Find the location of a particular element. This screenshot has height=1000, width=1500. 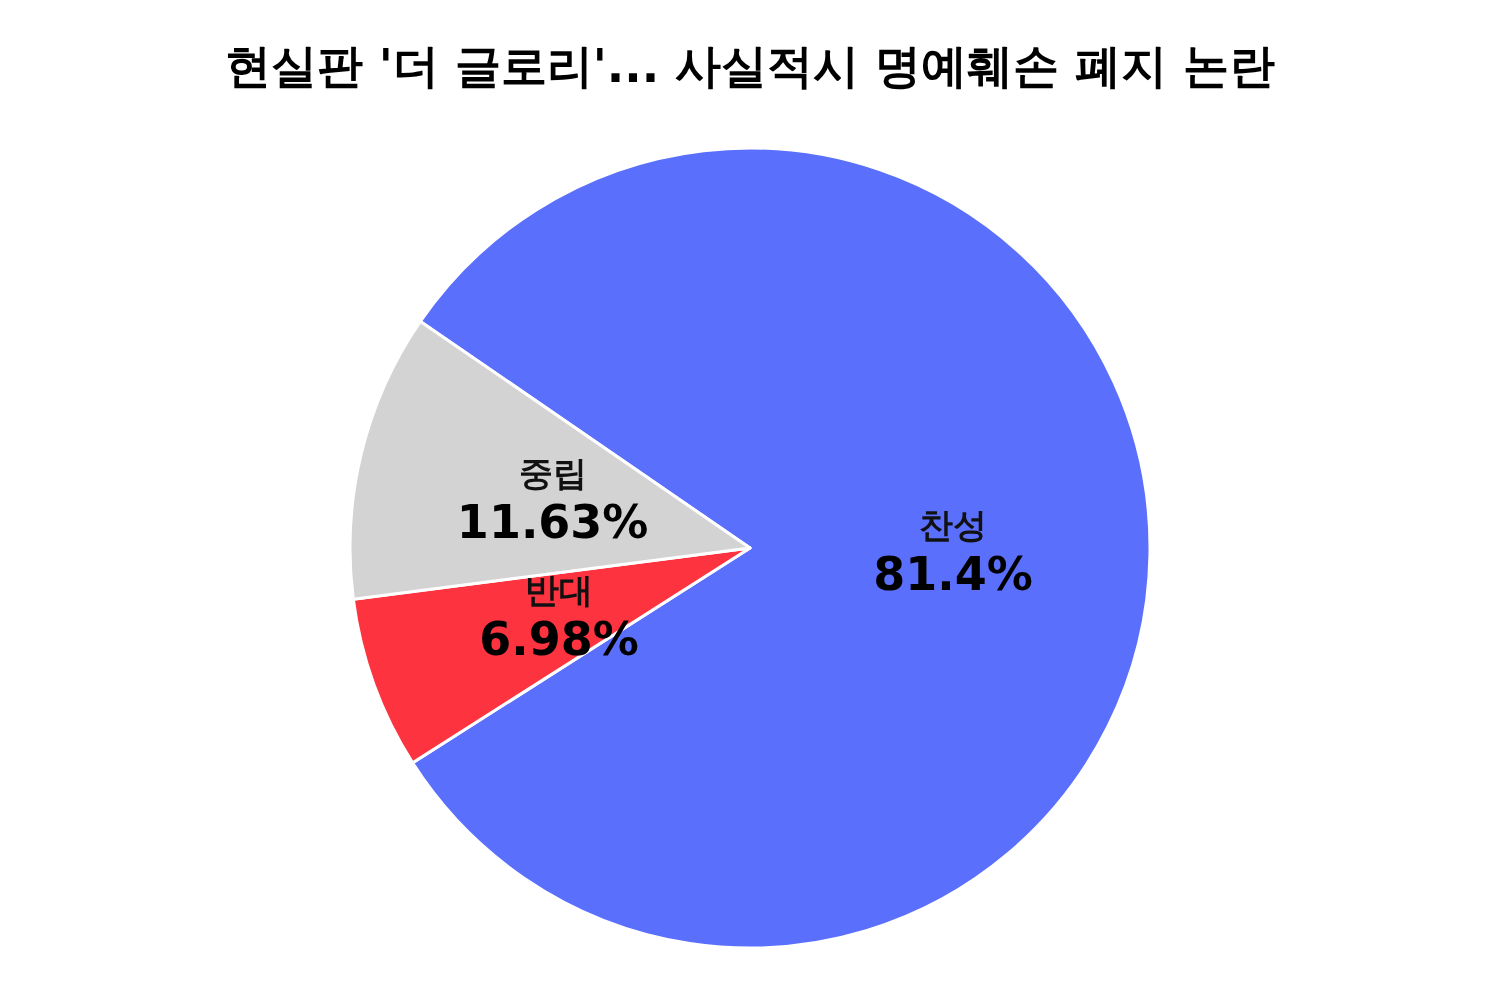

slice-label: 찬성 is located at coordinates (952, 524).